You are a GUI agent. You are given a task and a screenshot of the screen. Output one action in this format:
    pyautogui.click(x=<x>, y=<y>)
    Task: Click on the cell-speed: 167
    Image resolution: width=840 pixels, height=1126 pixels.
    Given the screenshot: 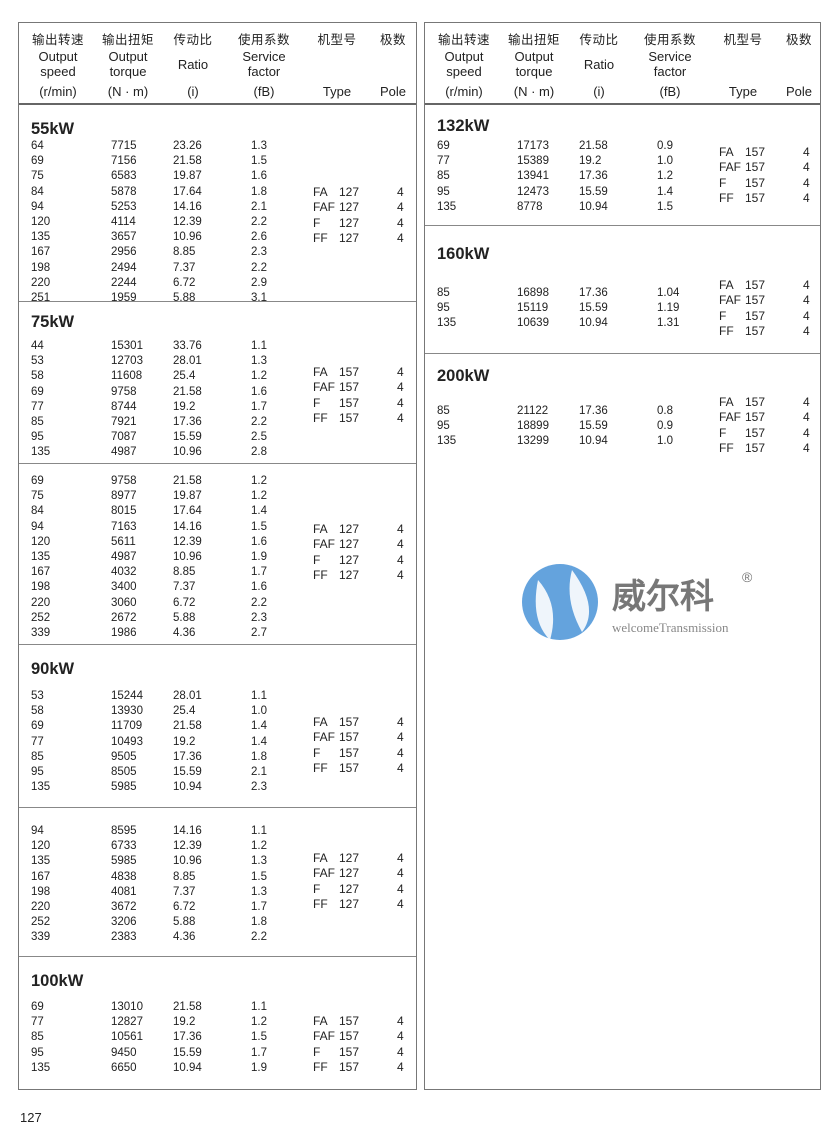 What is the action you would take?
    pyautogui.click(x=41, y=876)
    